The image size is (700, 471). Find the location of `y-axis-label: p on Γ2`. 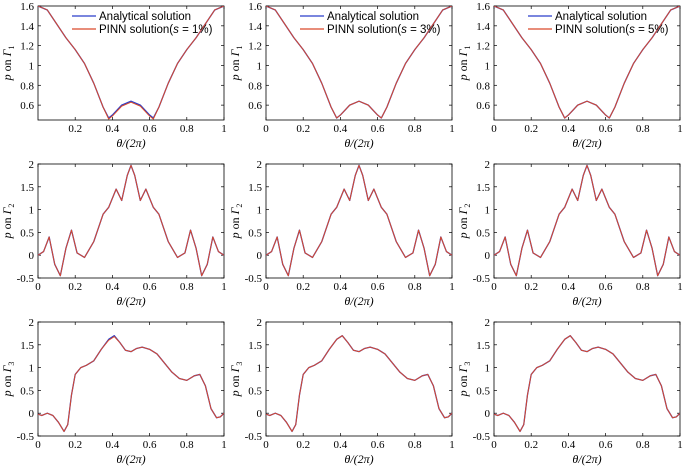

y-axis-label: p on Γ2 is located at coordinates (236, 222).